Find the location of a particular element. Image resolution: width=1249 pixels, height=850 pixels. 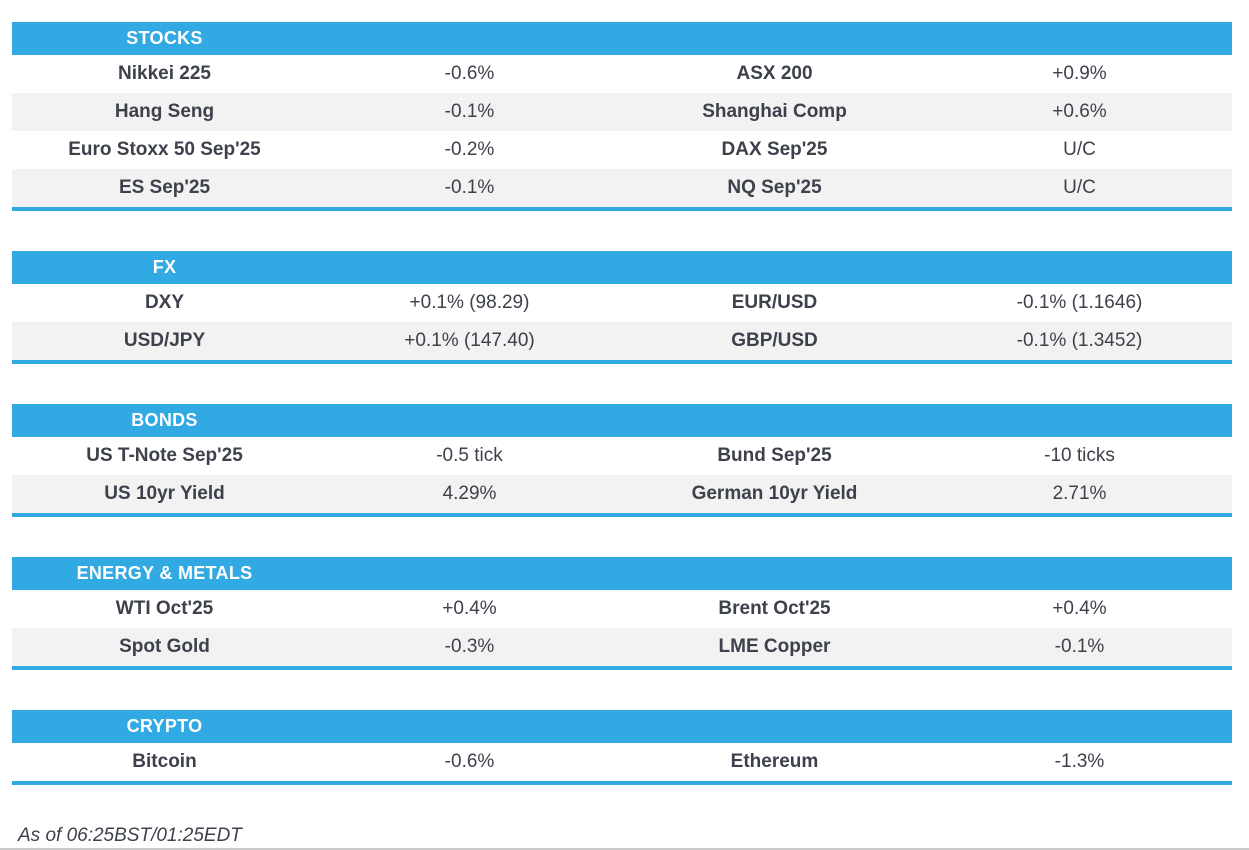

instrument-change: -0.3% is located at coordinates (469, 646).